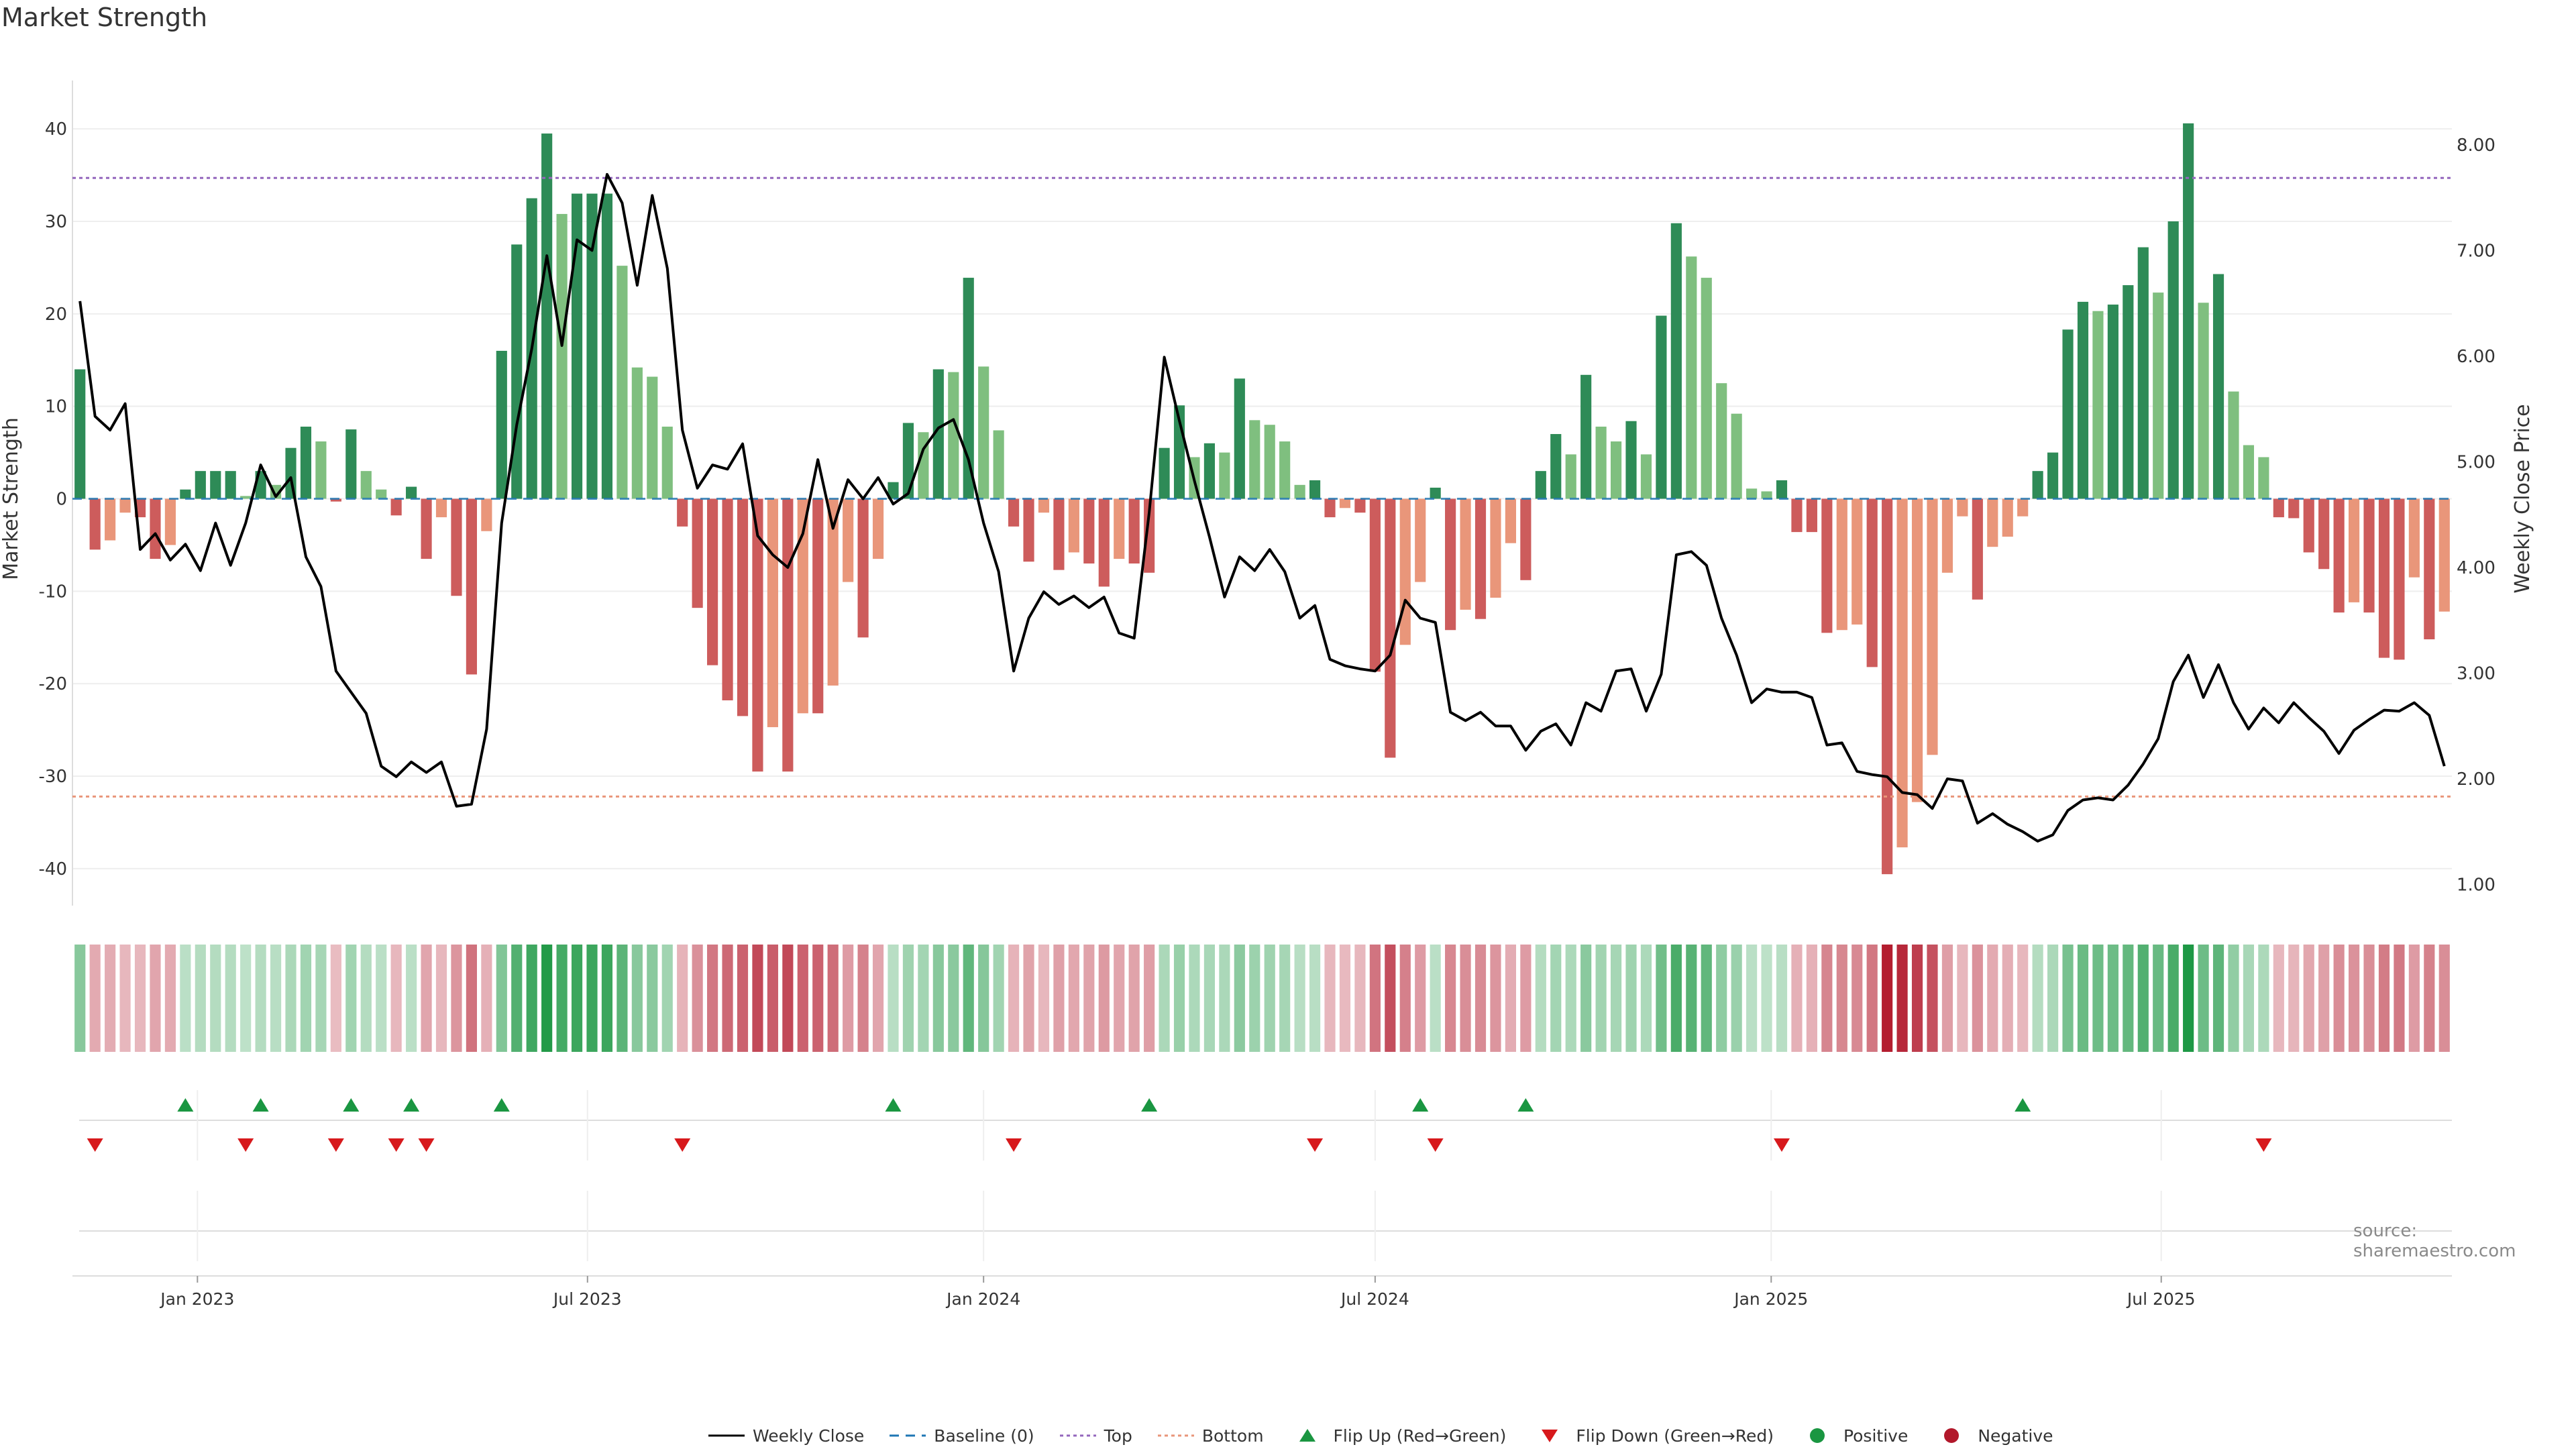 Image resolution: width=2576 pixels, height=1449 pixels. Describe the element at coordinates (2476, 673) in the screenshot. I see `y2-tick-label: 3.00` at that location.